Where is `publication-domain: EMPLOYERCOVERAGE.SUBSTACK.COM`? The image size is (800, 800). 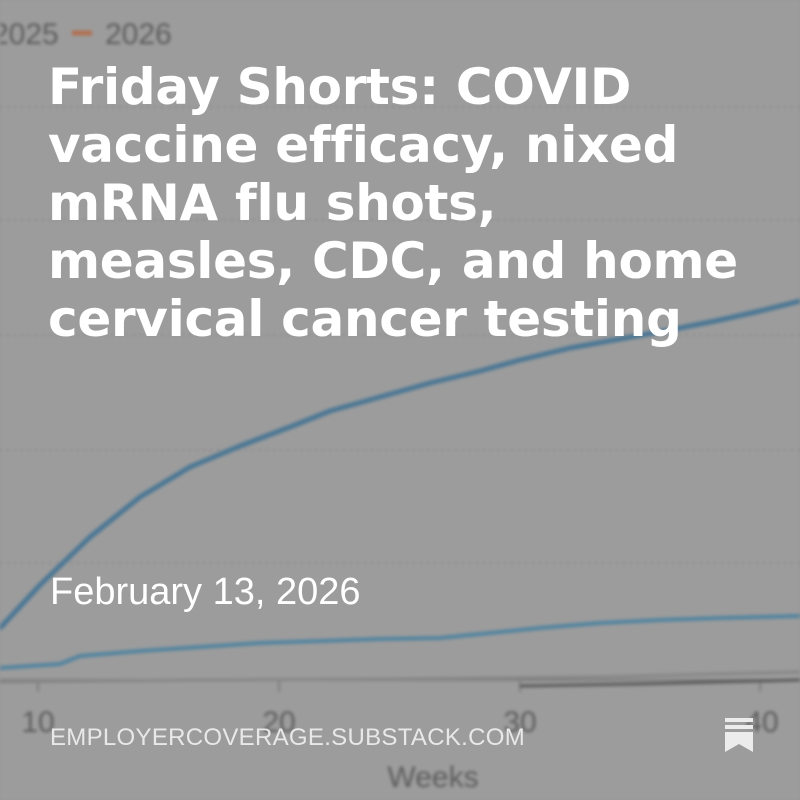 publication-domain: EMPLOYERCOVERAGE.SUBSTACK.COM is located at coordinates (288, 737).